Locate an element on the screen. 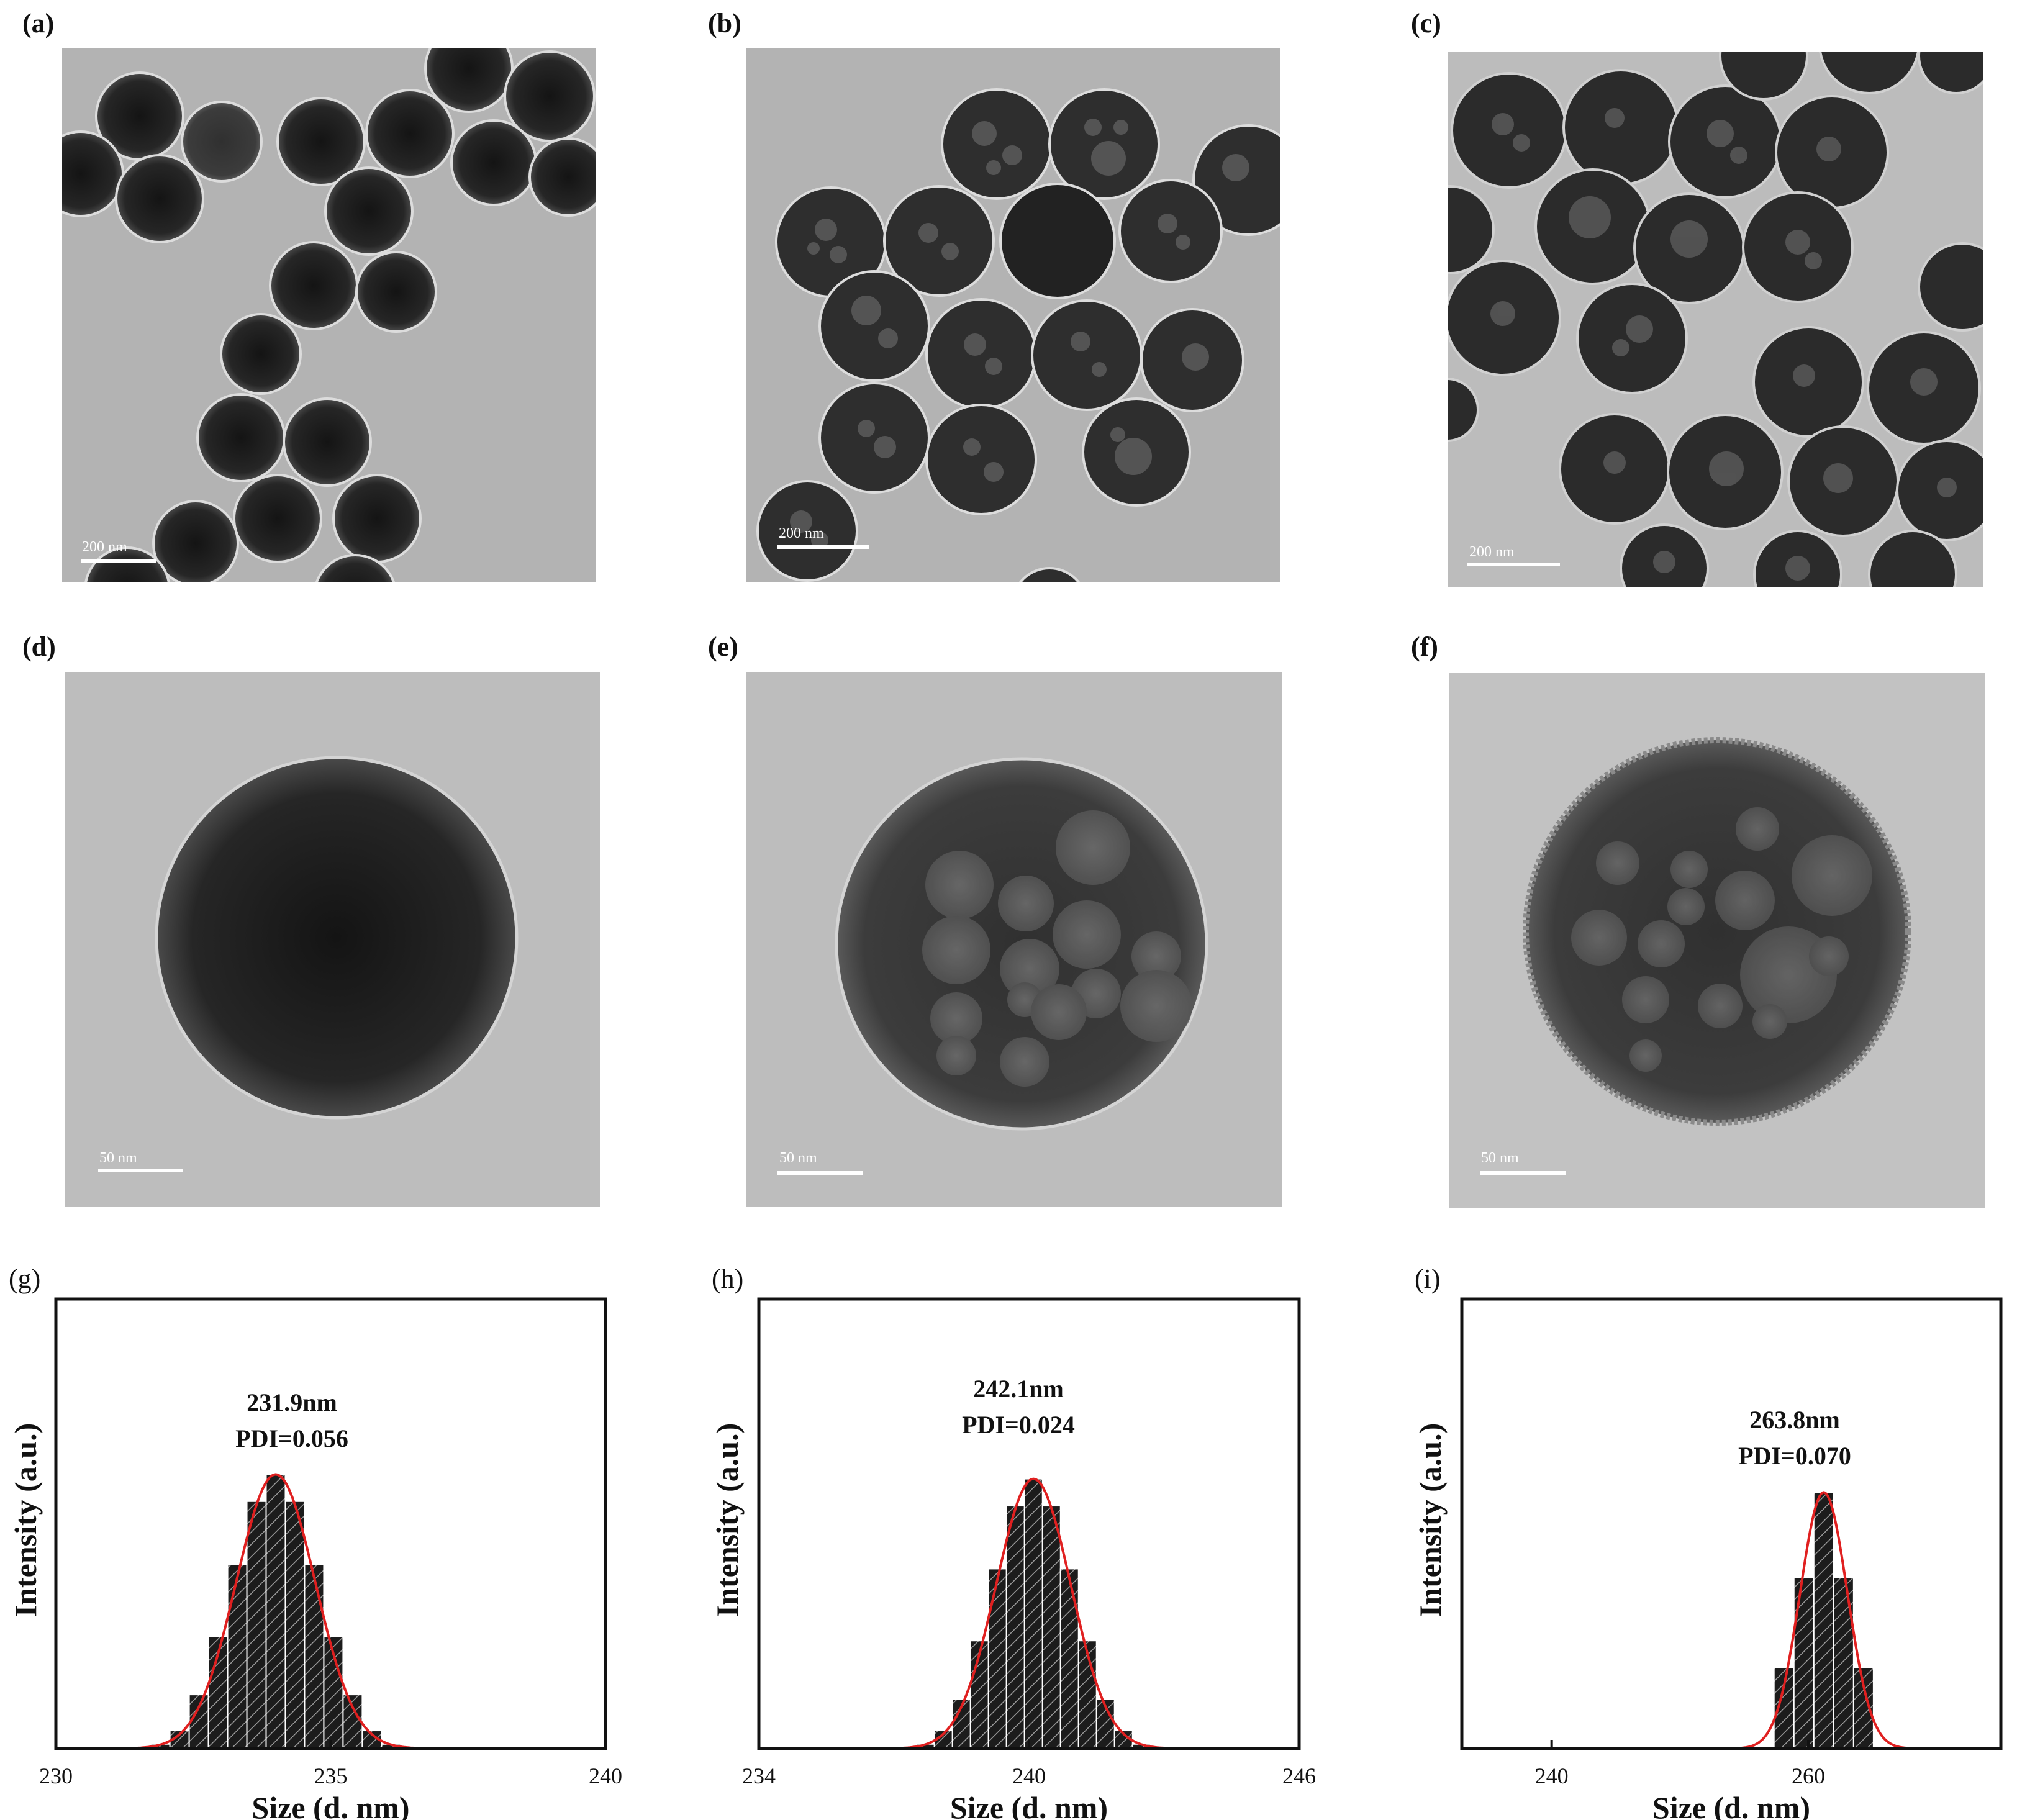  peak-annotation-line: PDI=0.024 is located at coordinates (1018, 1425).